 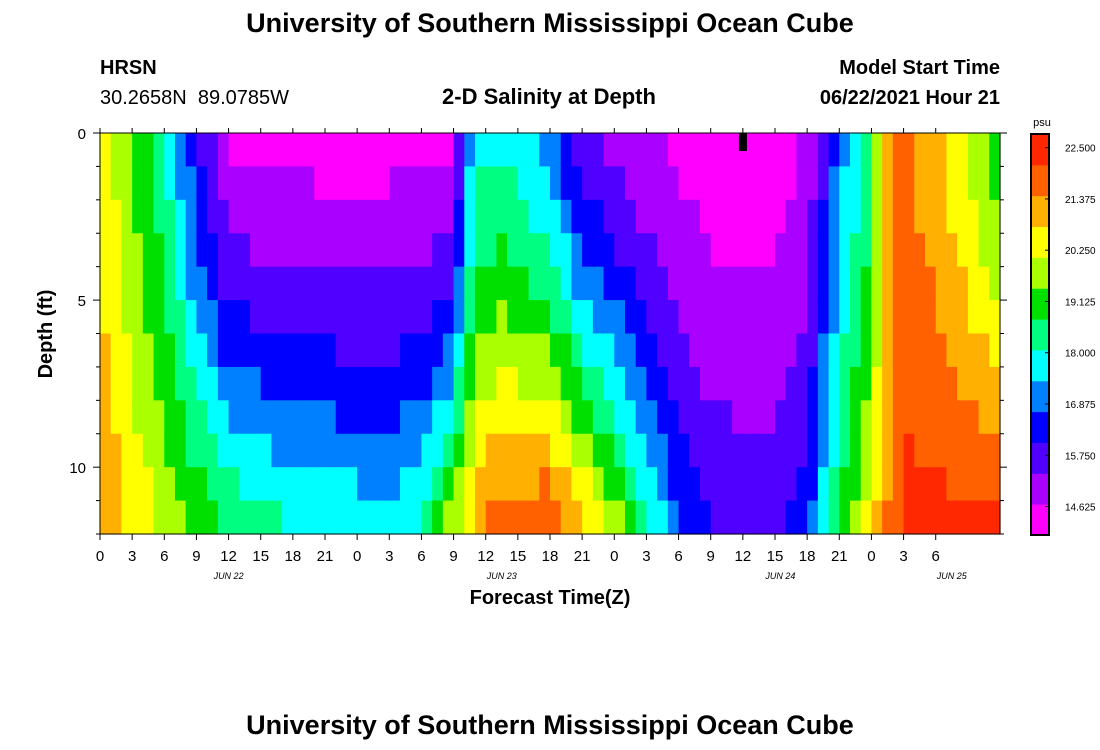 What do you see at coordinates (260, 556) in the screenshot?
I see `x-tick-label: 15` at bounding box center [260, 556].